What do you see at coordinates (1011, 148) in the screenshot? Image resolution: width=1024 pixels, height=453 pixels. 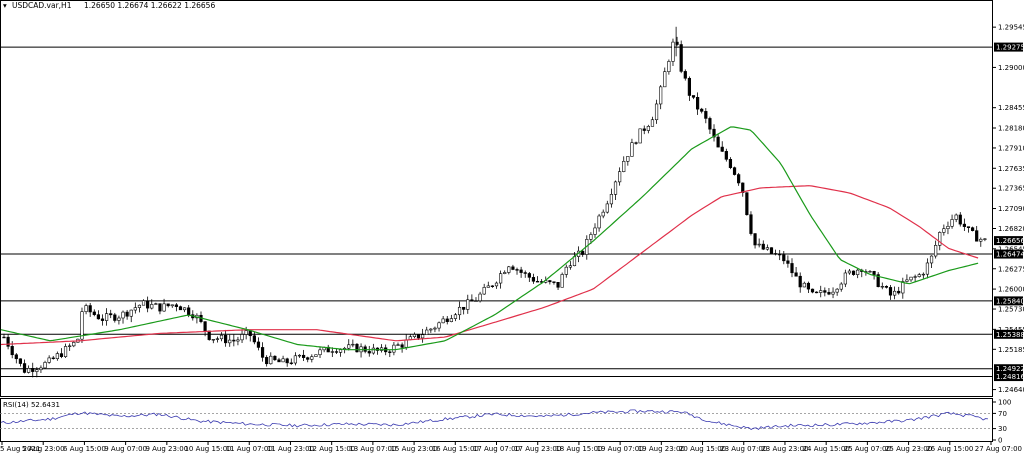 I see `price-tick-label: 1.27910` at bounding box center [1011, 148].